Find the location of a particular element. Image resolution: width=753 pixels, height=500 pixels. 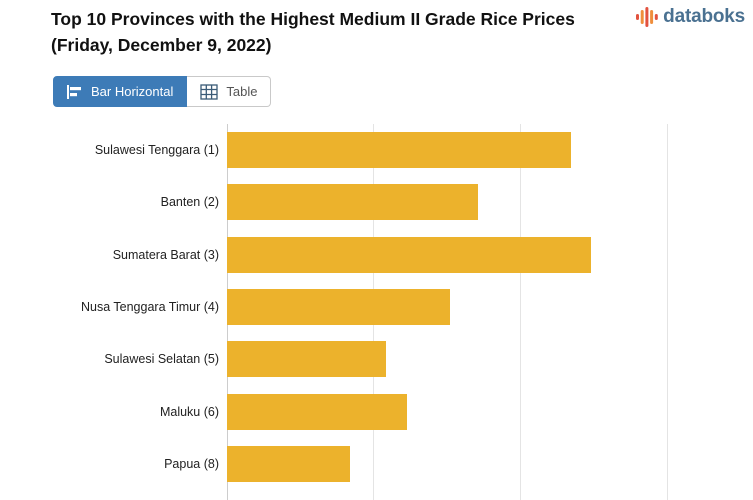

bar-label: Banten (2) is located at coordinates (189, 202).